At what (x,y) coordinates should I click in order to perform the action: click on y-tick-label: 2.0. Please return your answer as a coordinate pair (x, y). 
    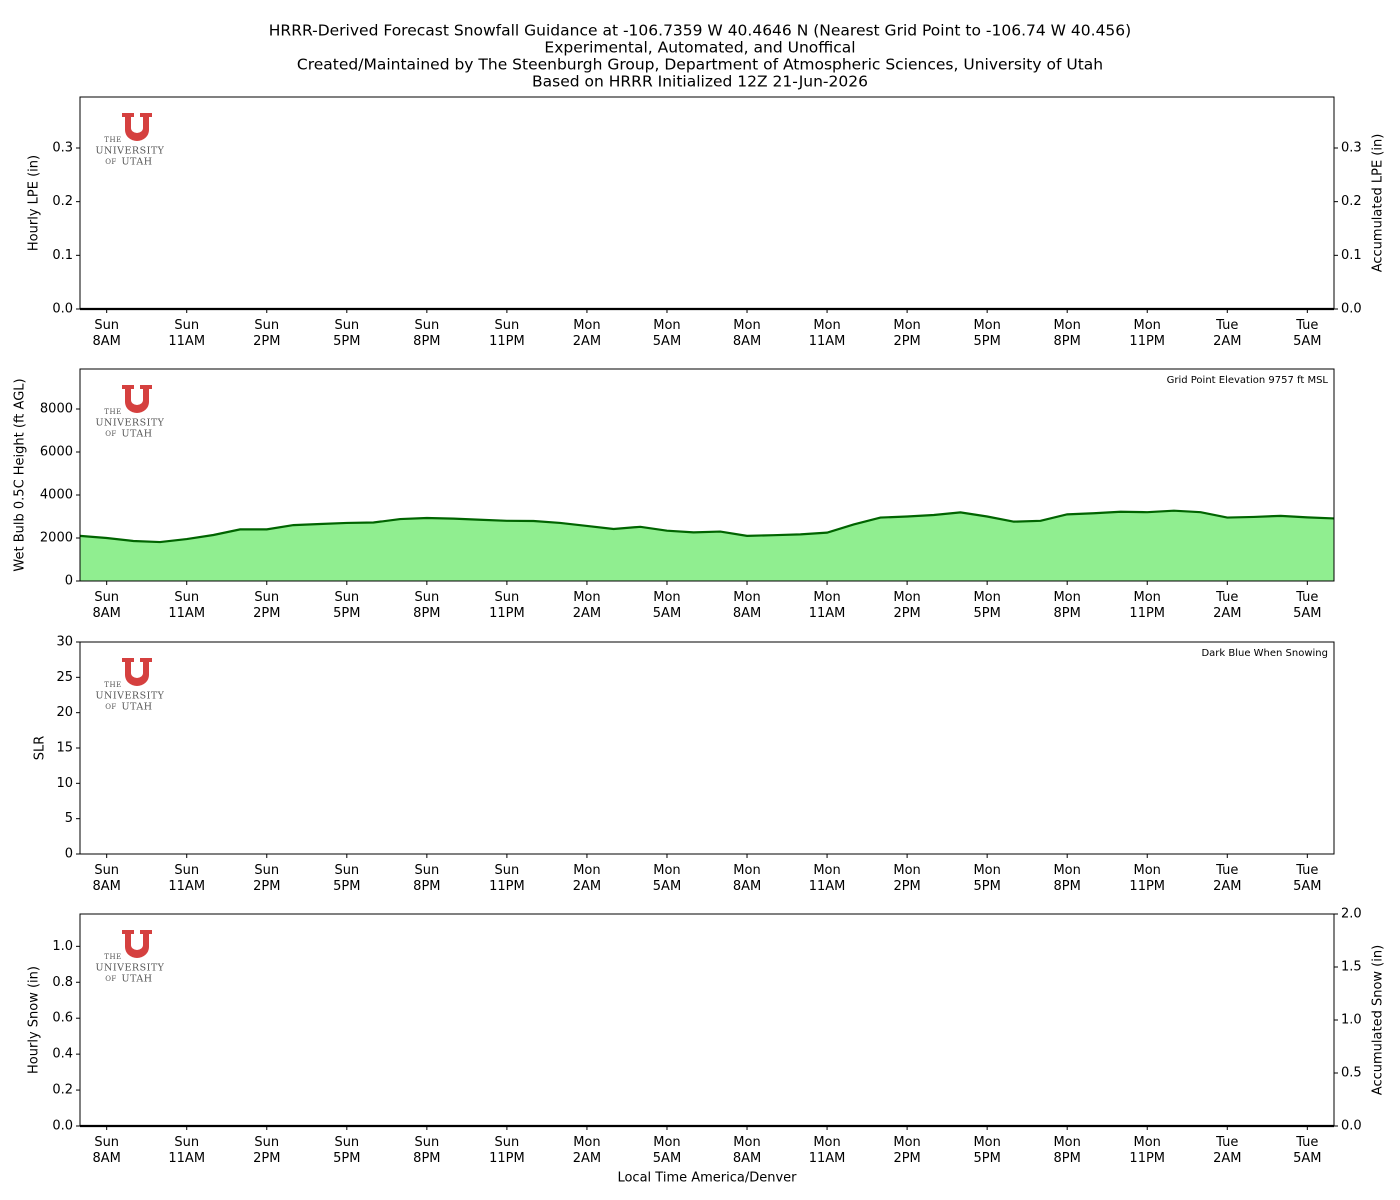
    Looking at the image, I should click on (1351, 914).